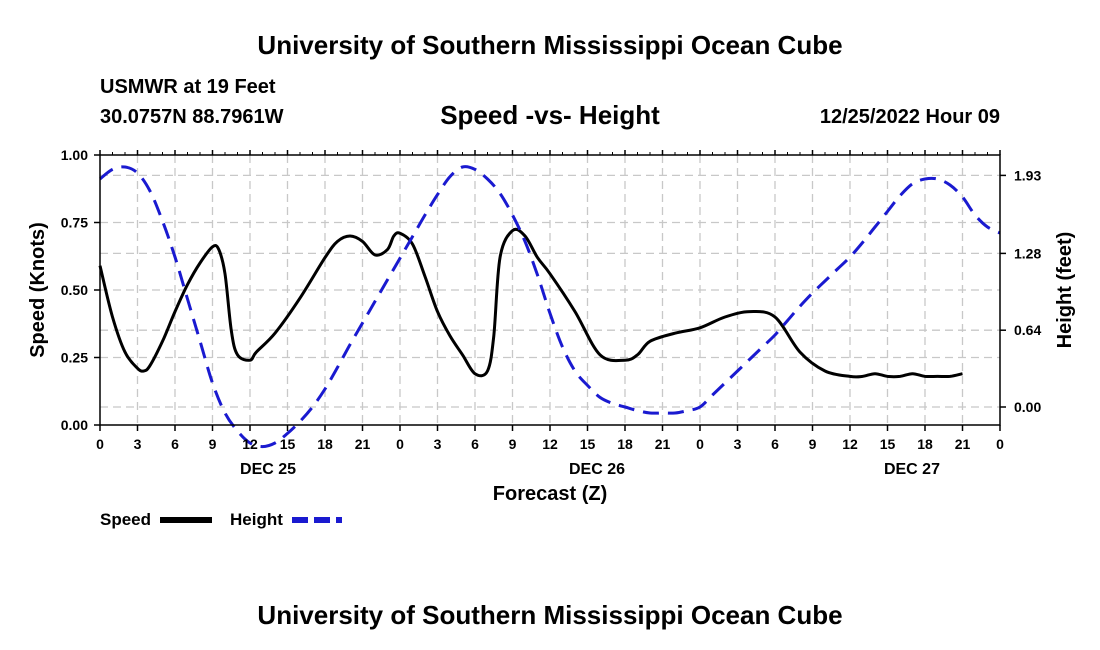  What do you see at coordinates (912, 469) in the screenshot?
I see `date-label: DEC 27` at bounding box center [912, 469].